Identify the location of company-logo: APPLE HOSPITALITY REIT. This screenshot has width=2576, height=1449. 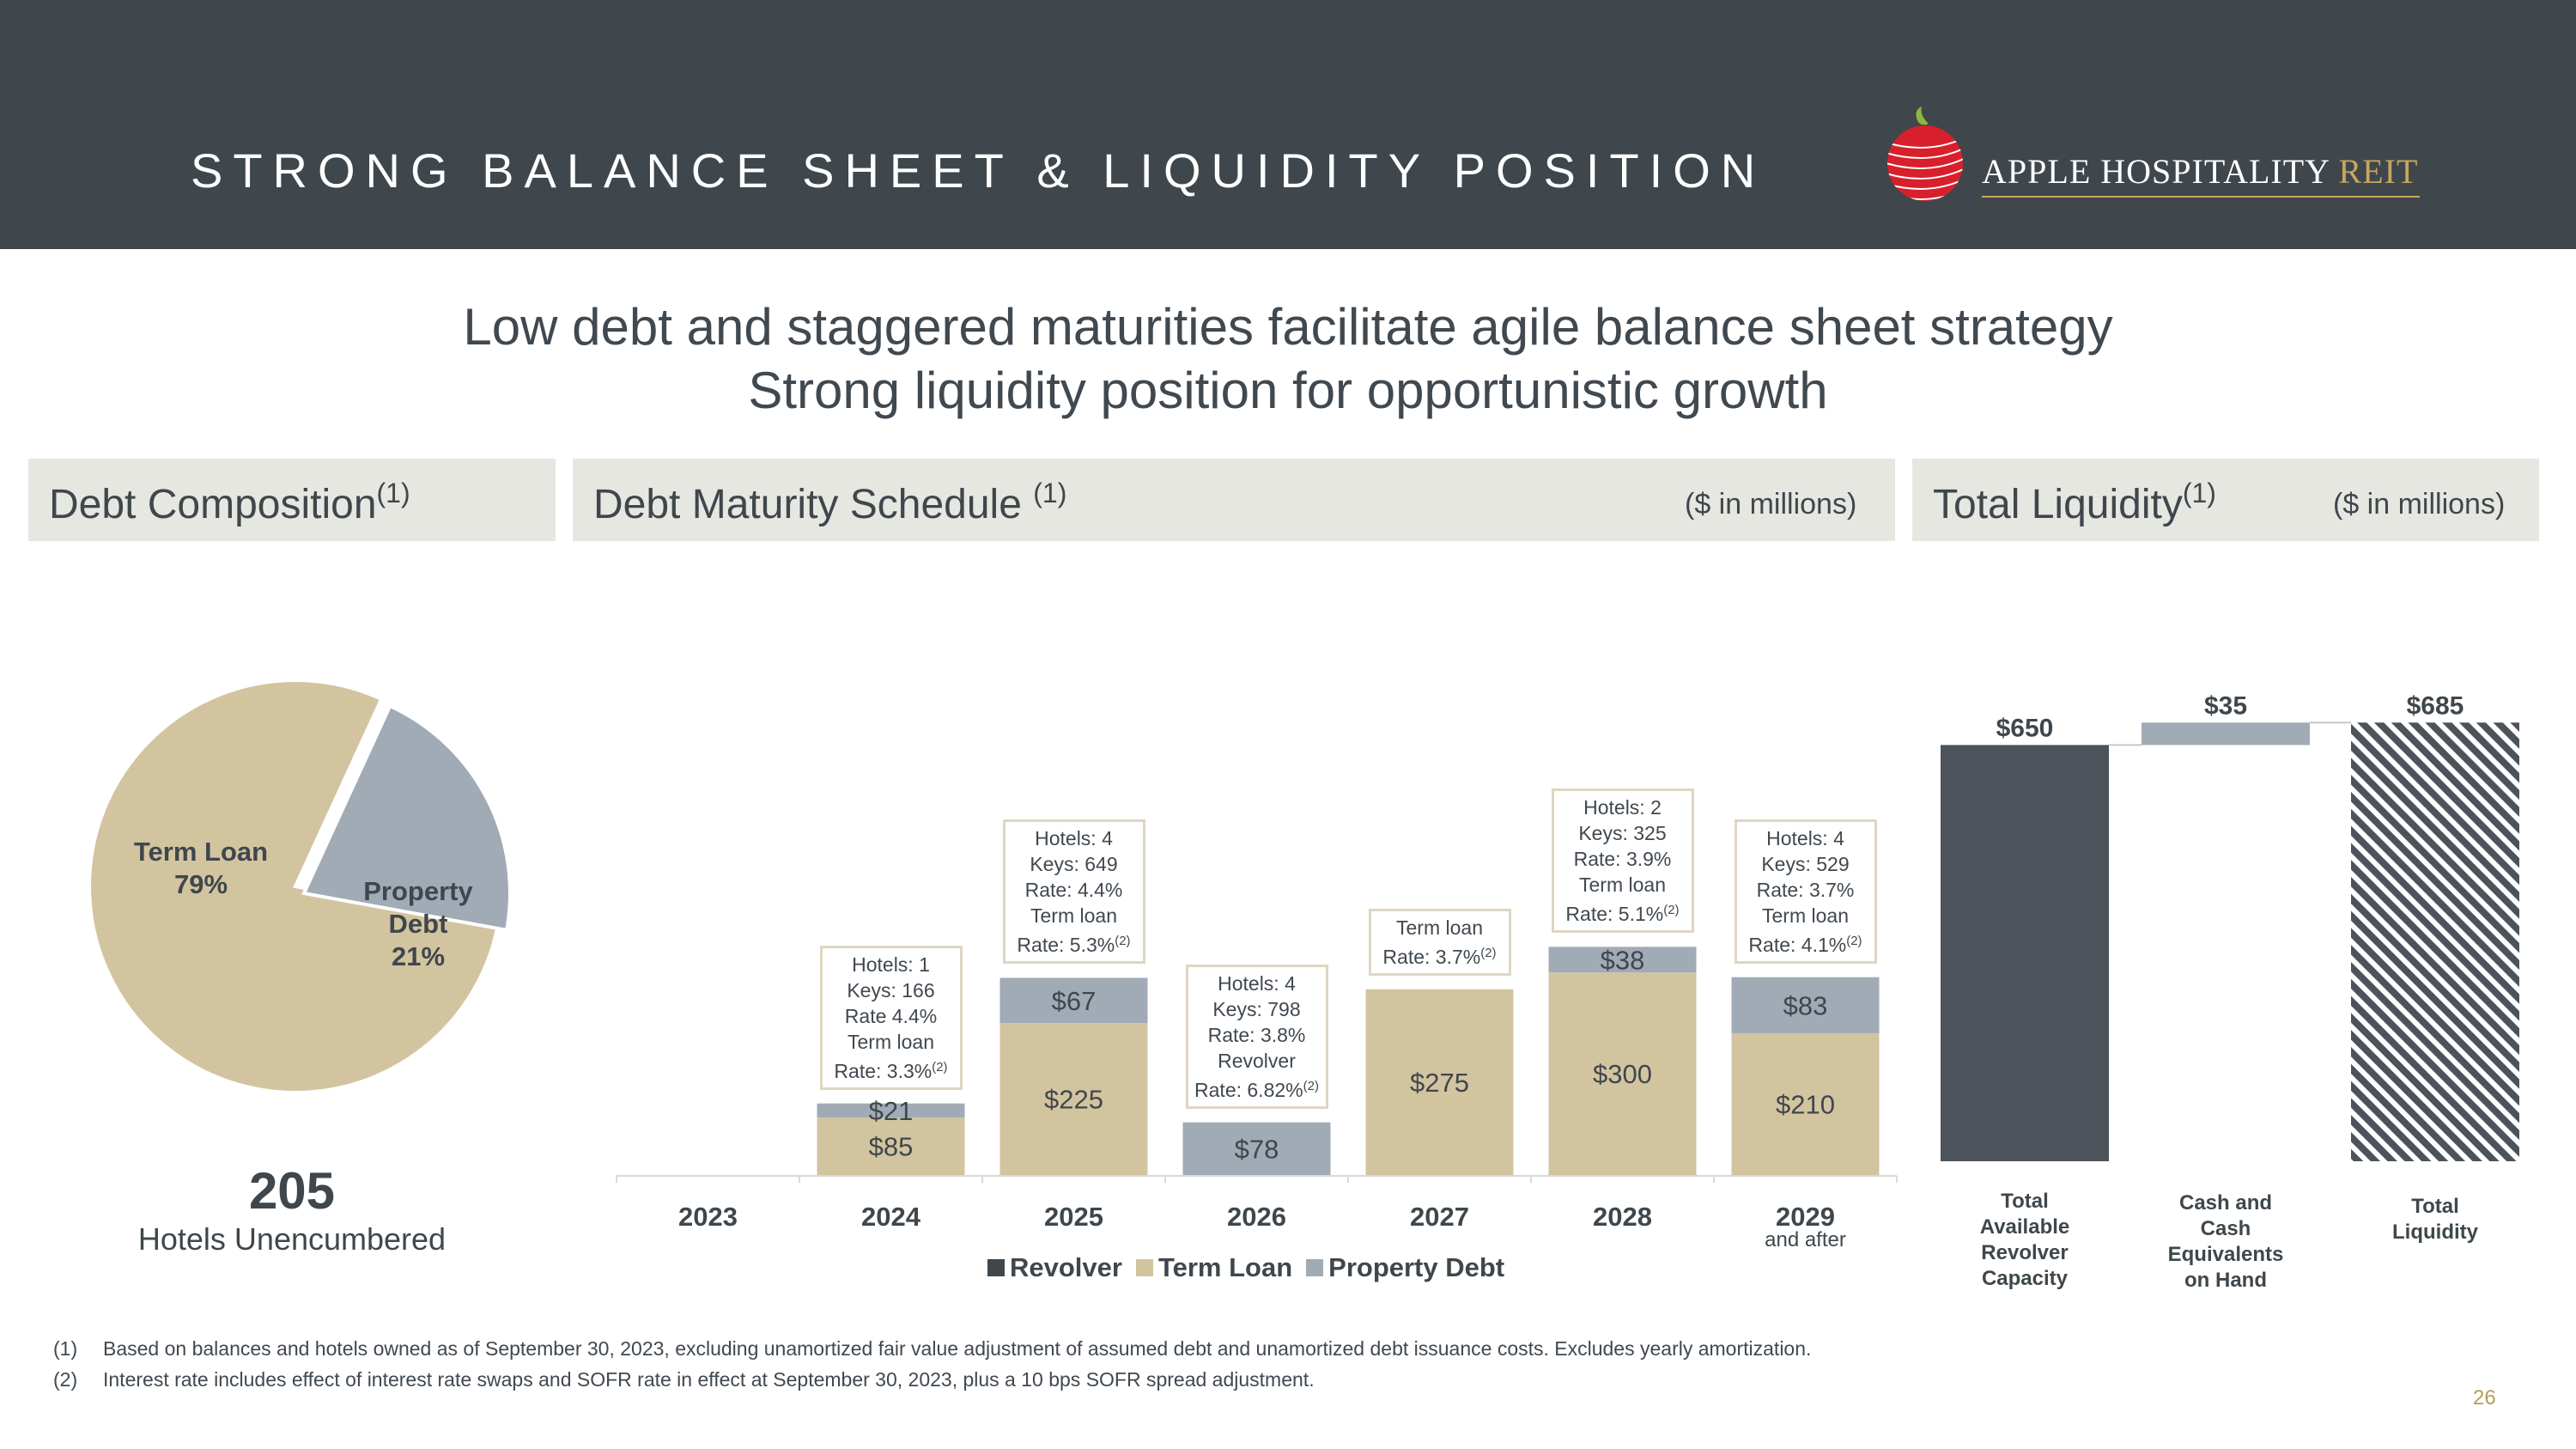
(2155, 158).